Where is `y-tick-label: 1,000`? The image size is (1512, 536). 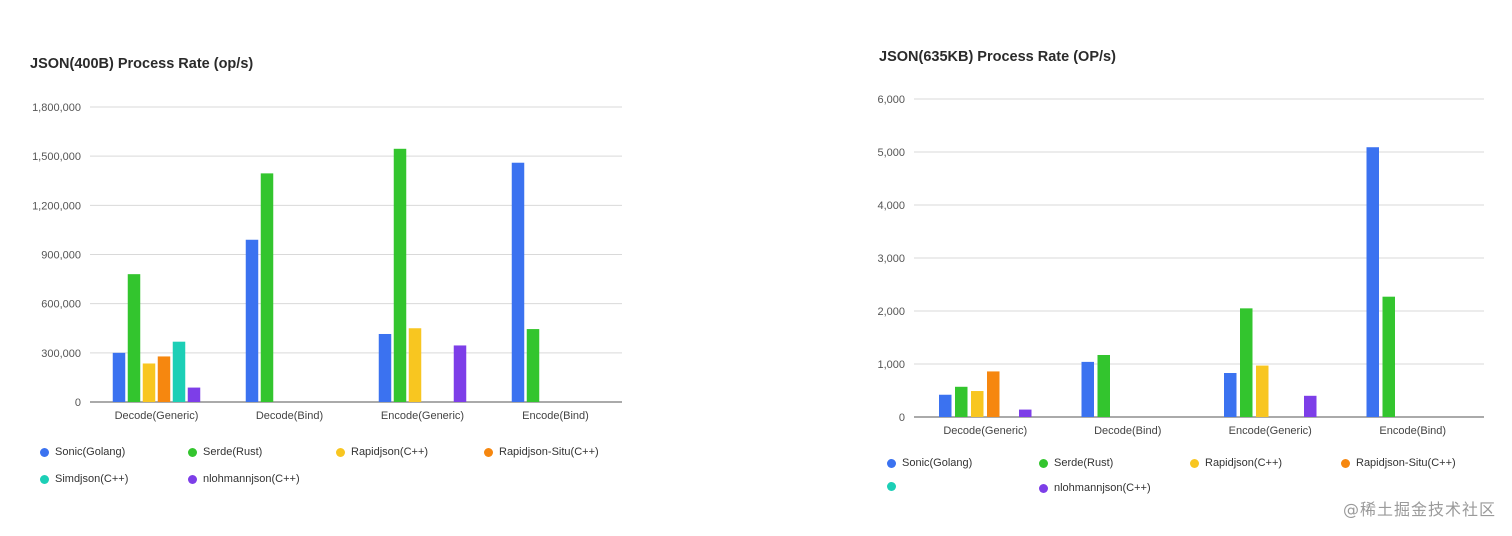
y-tick-label: 1,000 is located at coordinates (891, 365).